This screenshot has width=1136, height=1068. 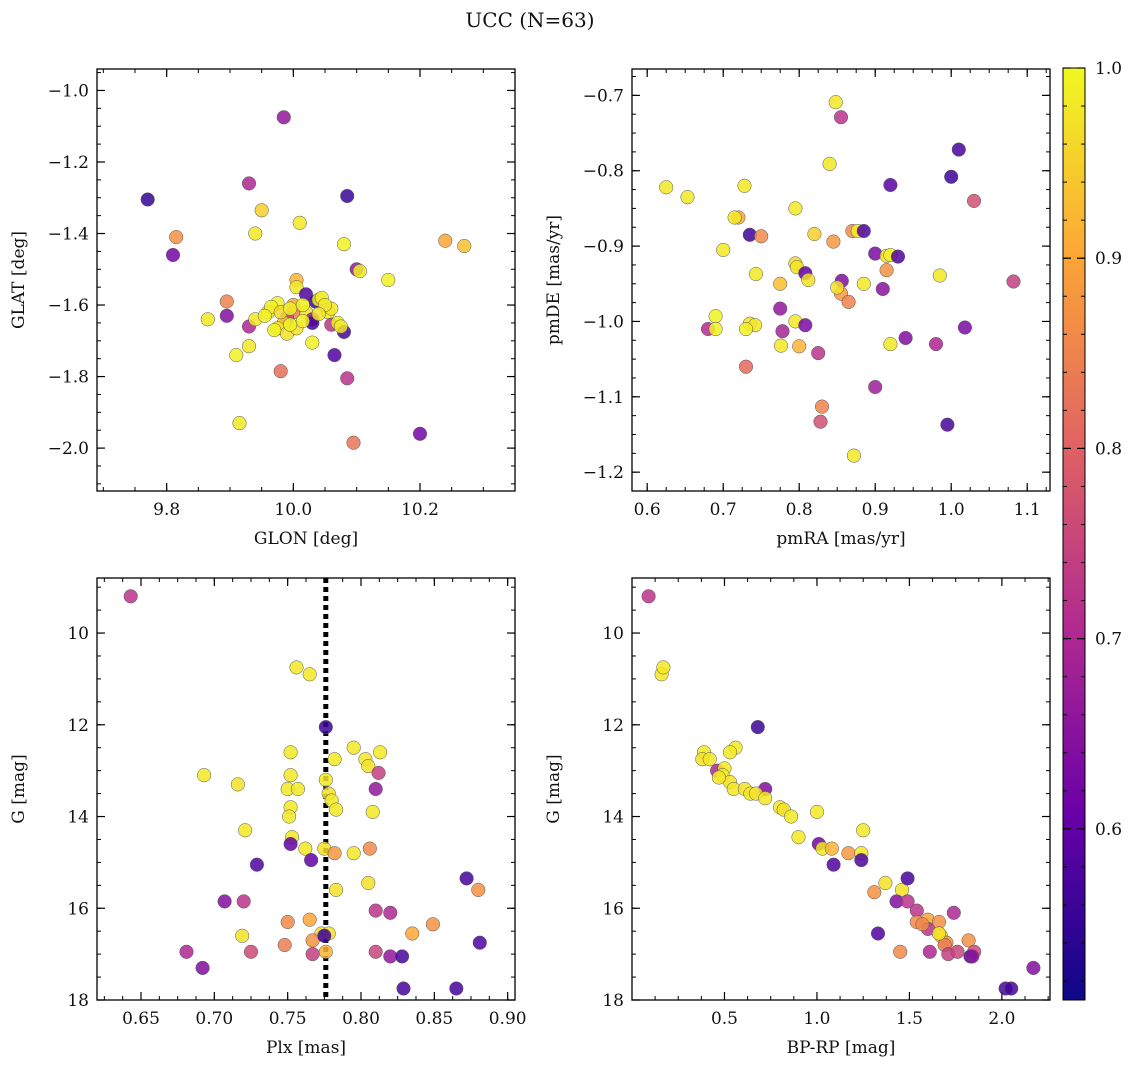 I want to click on x-tick-label: 0.90, so click(x=508, y=1019).